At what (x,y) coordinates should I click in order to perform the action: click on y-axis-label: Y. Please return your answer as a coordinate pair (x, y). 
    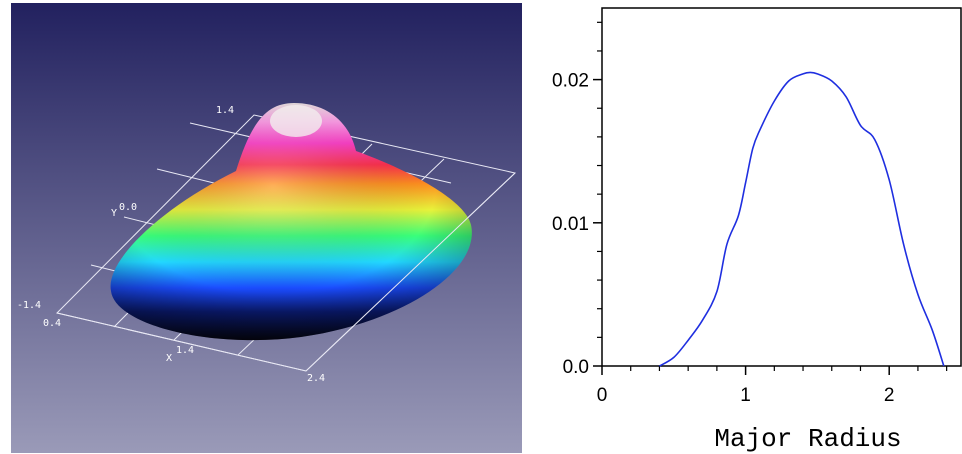
    Looking at the image, I should click on (114, 213).